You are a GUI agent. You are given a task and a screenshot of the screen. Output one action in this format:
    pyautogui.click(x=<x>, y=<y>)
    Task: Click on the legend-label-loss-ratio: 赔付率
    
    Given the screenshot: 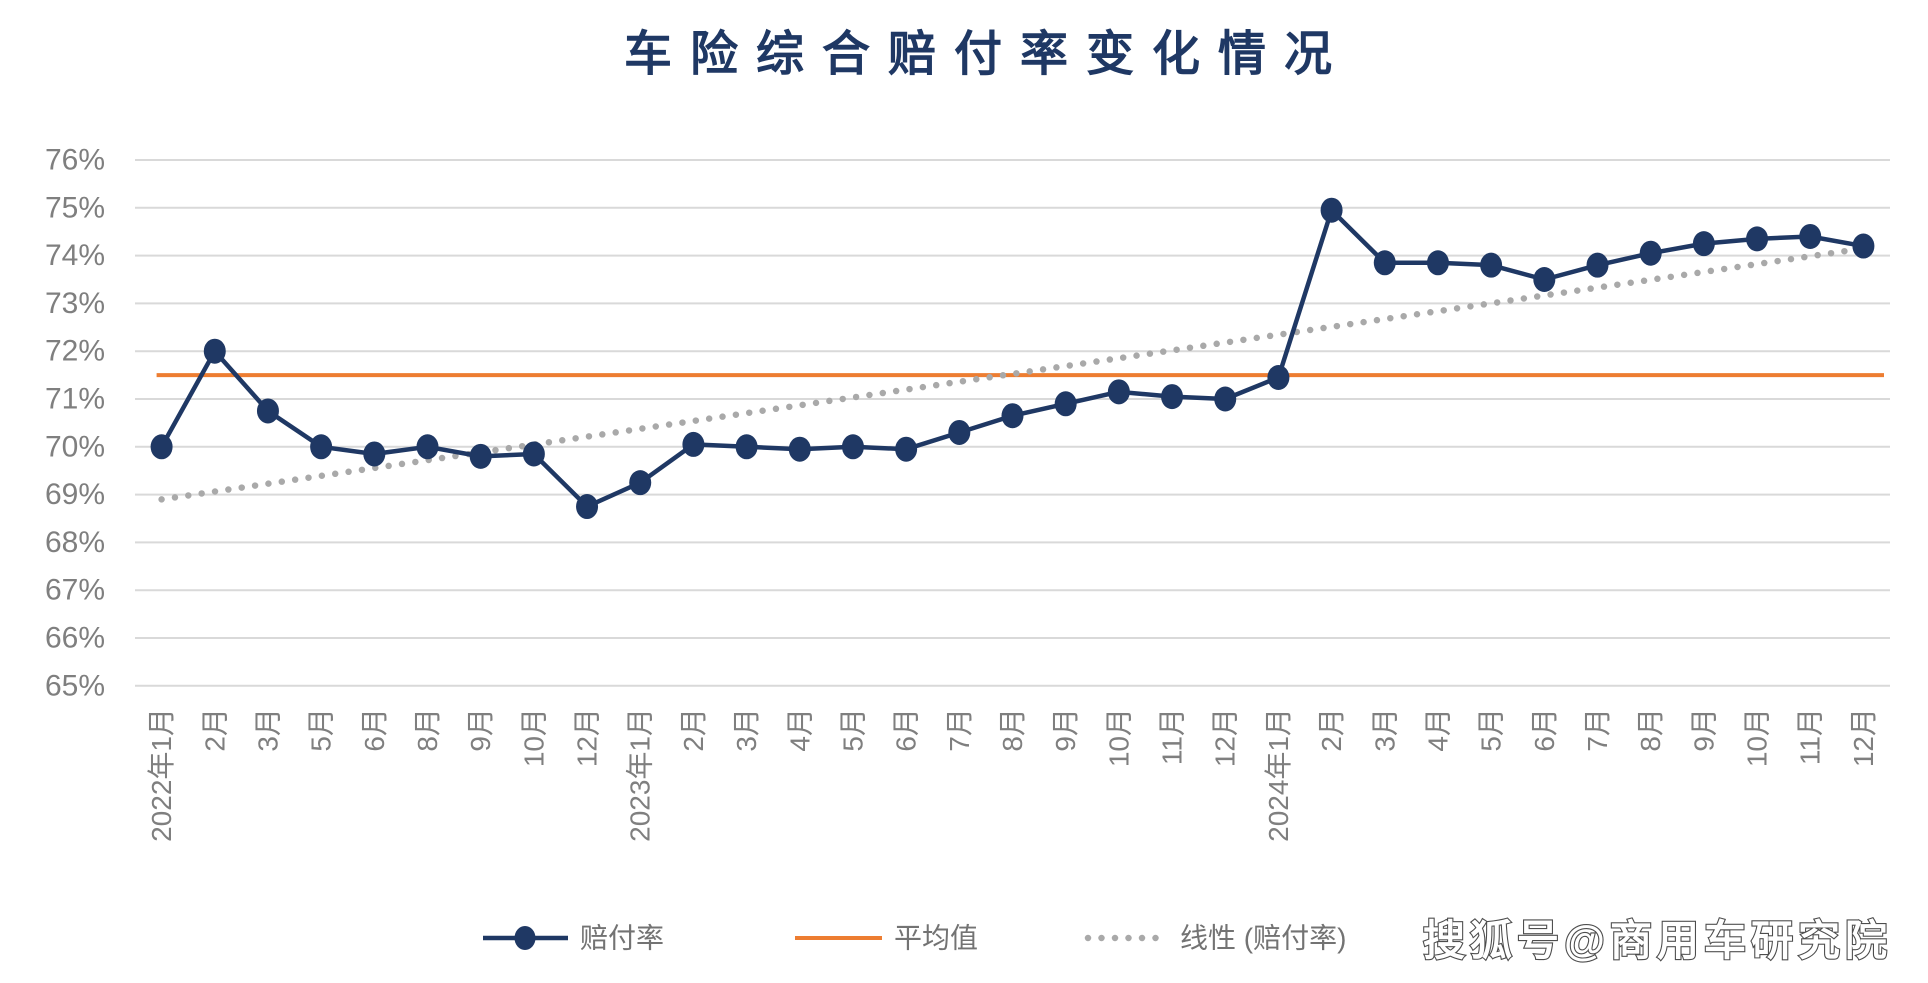 What is the action you would take?
    pyautogui.click(x=622, y=938)
    